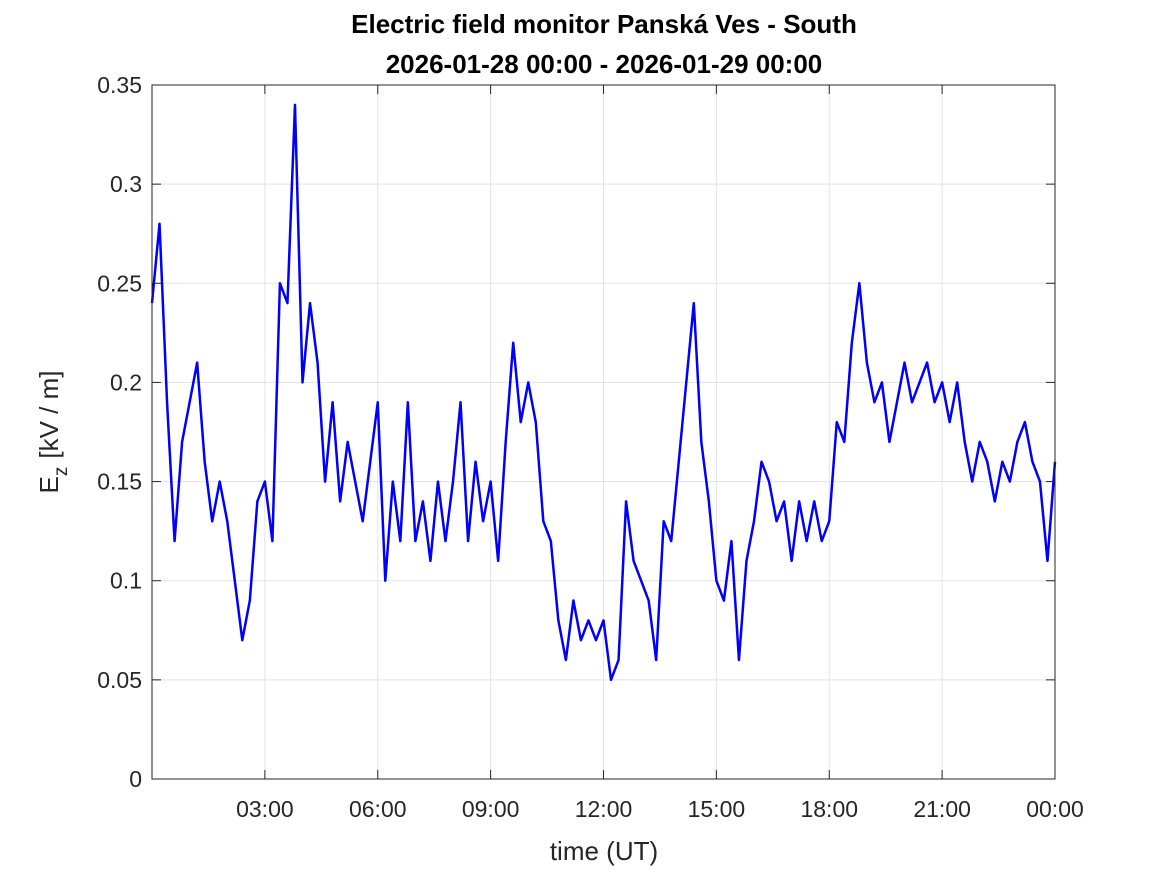 This screenshot has height=875, width=1167. I want to click on y-label-main: E, so click(49, 484).